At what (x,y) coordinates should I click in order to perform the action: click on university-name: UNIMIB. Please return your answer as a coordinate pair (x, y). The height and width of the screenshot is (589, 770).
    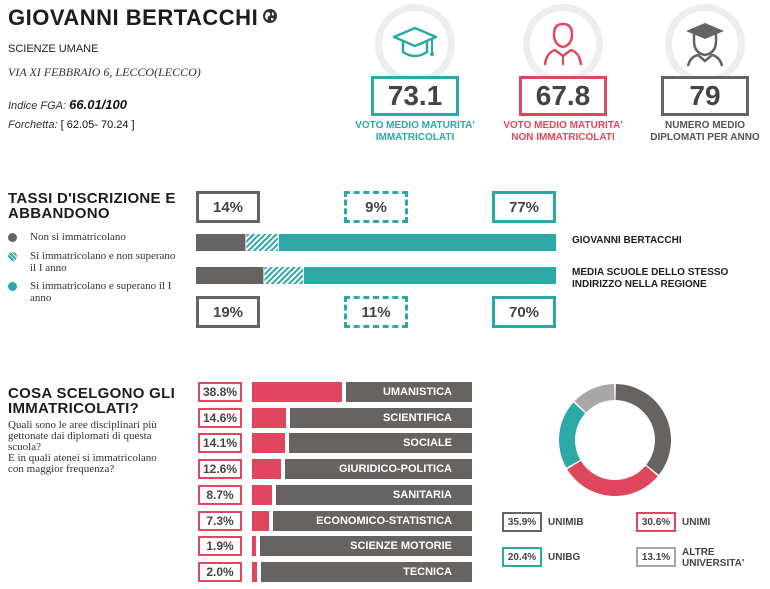
    Looking at the image, I should click on (566, 522).